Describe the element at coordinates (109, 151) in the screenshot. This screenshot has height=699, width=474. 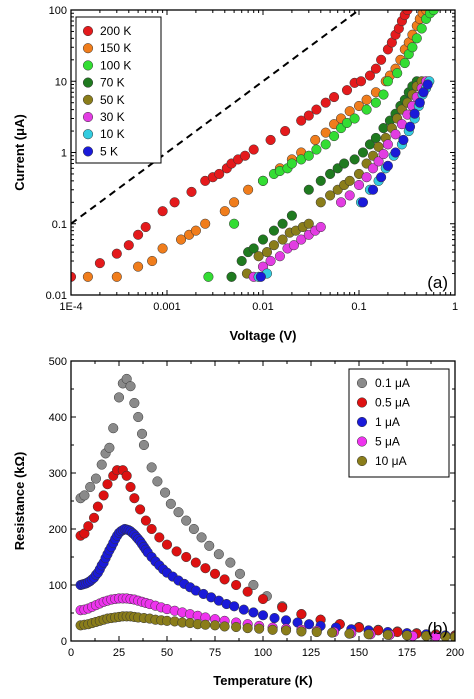
I see `legend-label: 5 K` at that location.